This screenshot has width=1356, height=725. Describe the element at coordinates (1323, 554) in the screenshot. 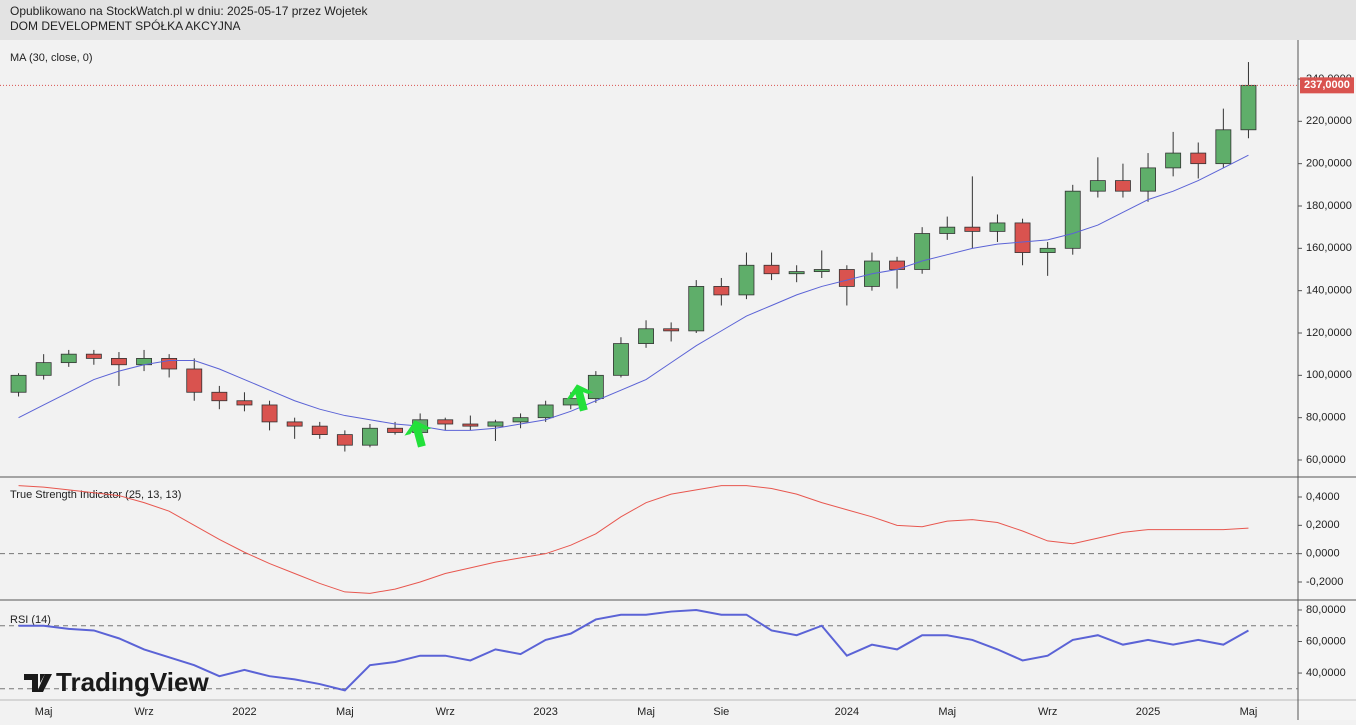

I see `y-tick-label: 0,0000` at that location.